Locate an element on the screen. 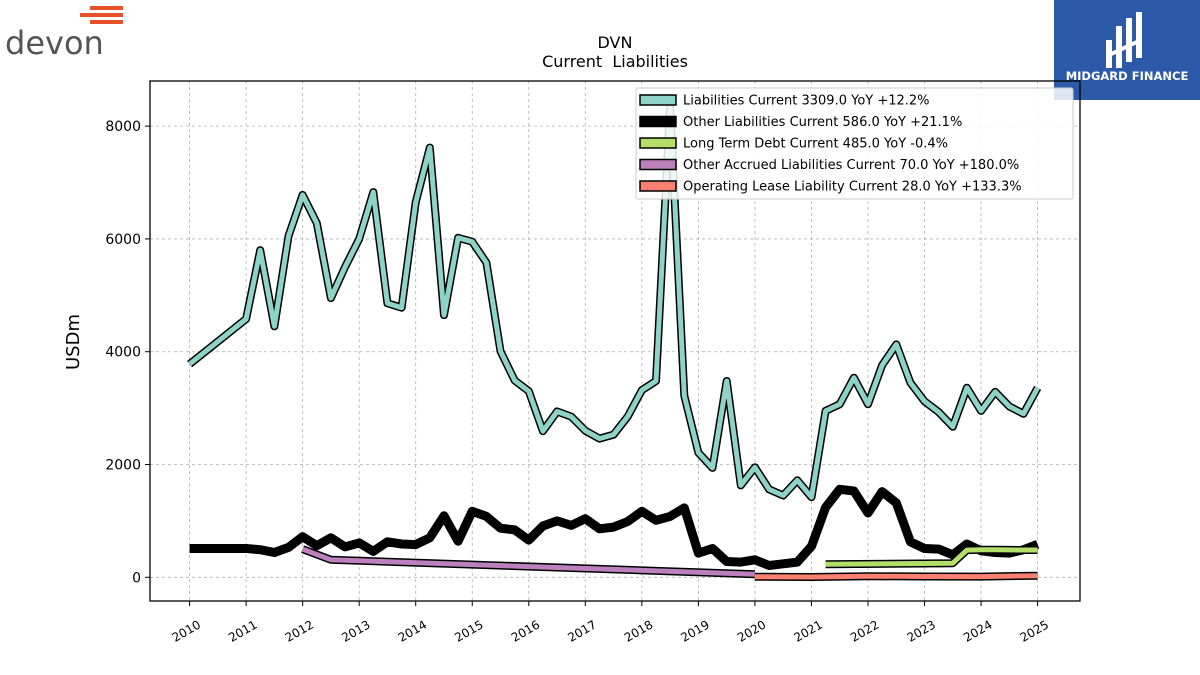  legend-box is located at coordinates (854, 143).